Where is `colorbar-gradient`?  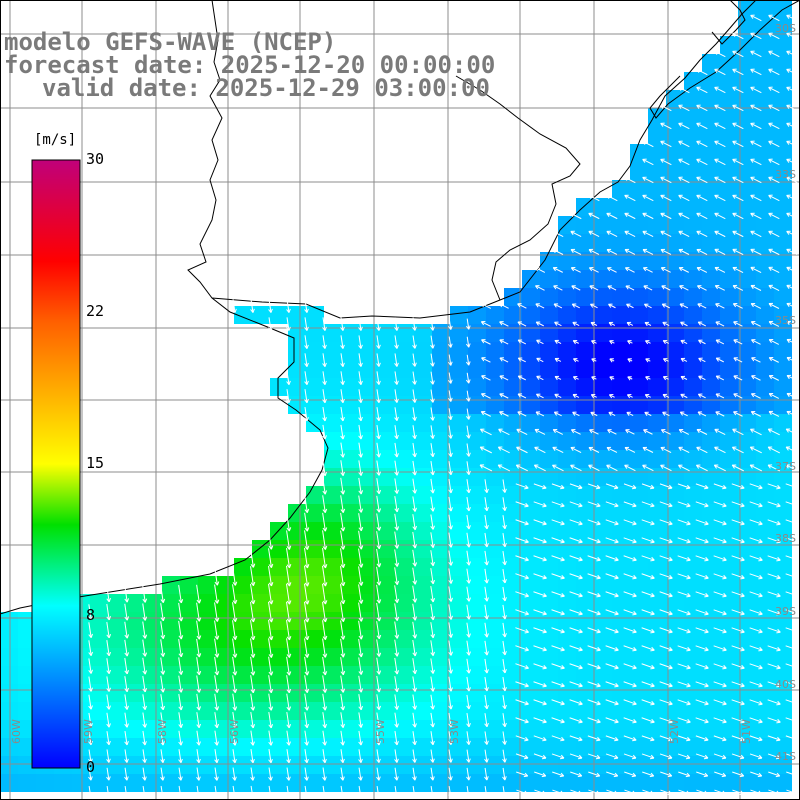
colorbar-gradient is located at coordinates (56, 464).